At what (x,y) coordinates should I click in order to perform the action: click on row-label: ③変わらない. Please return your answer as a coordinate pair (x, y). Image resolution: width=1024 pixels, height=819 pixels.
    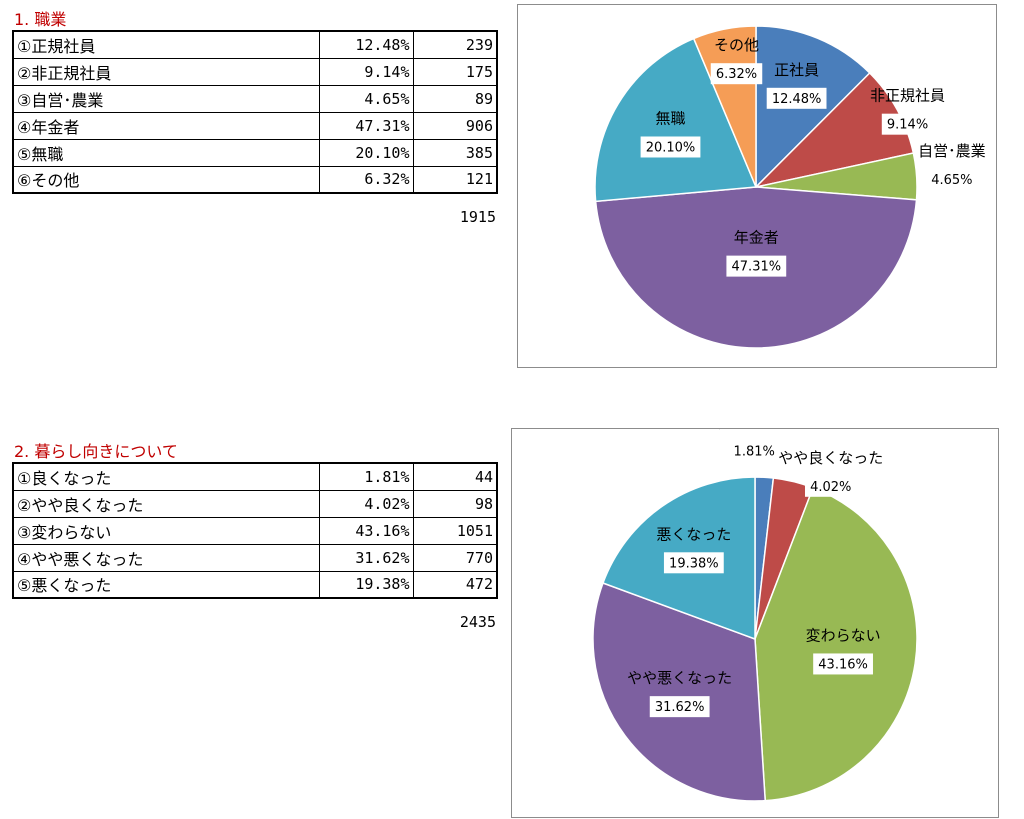
    Looking at the image, I should click on (166, 530).